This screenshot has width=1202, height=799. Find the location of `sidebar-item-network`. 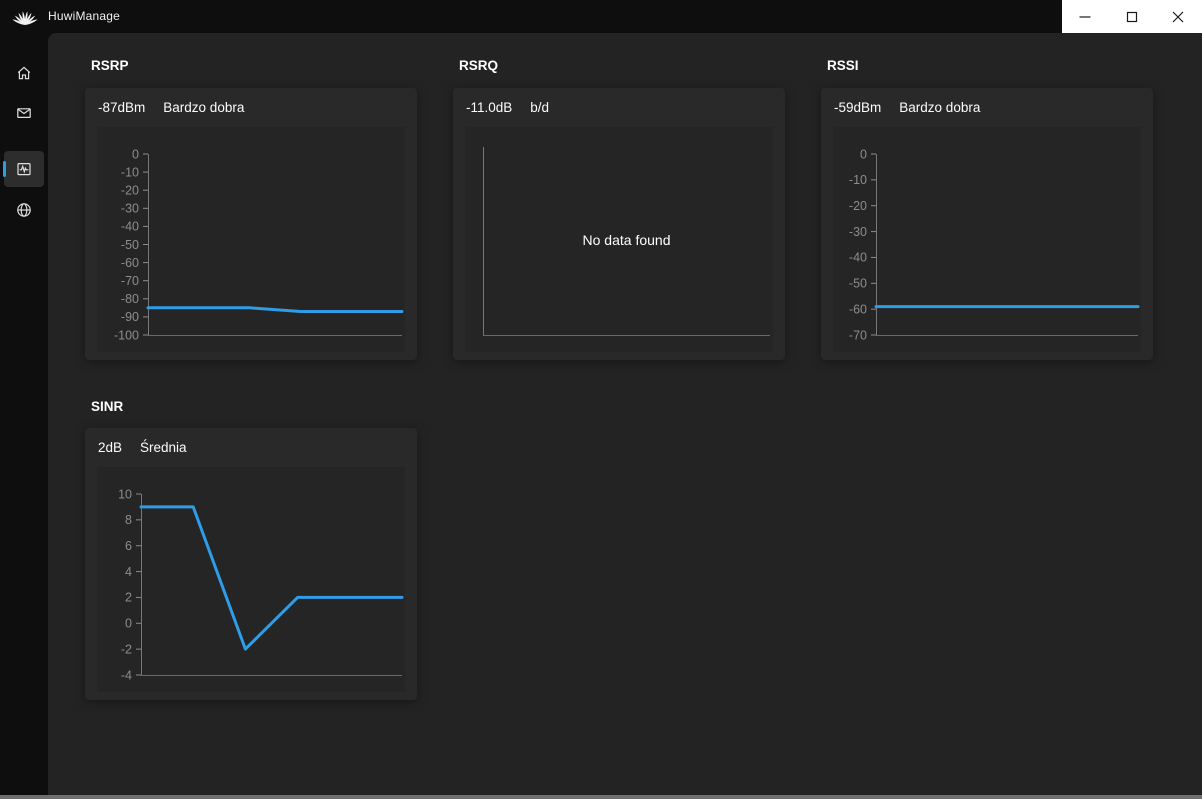

sidebar-item-network is located at coordinates (24, 210).